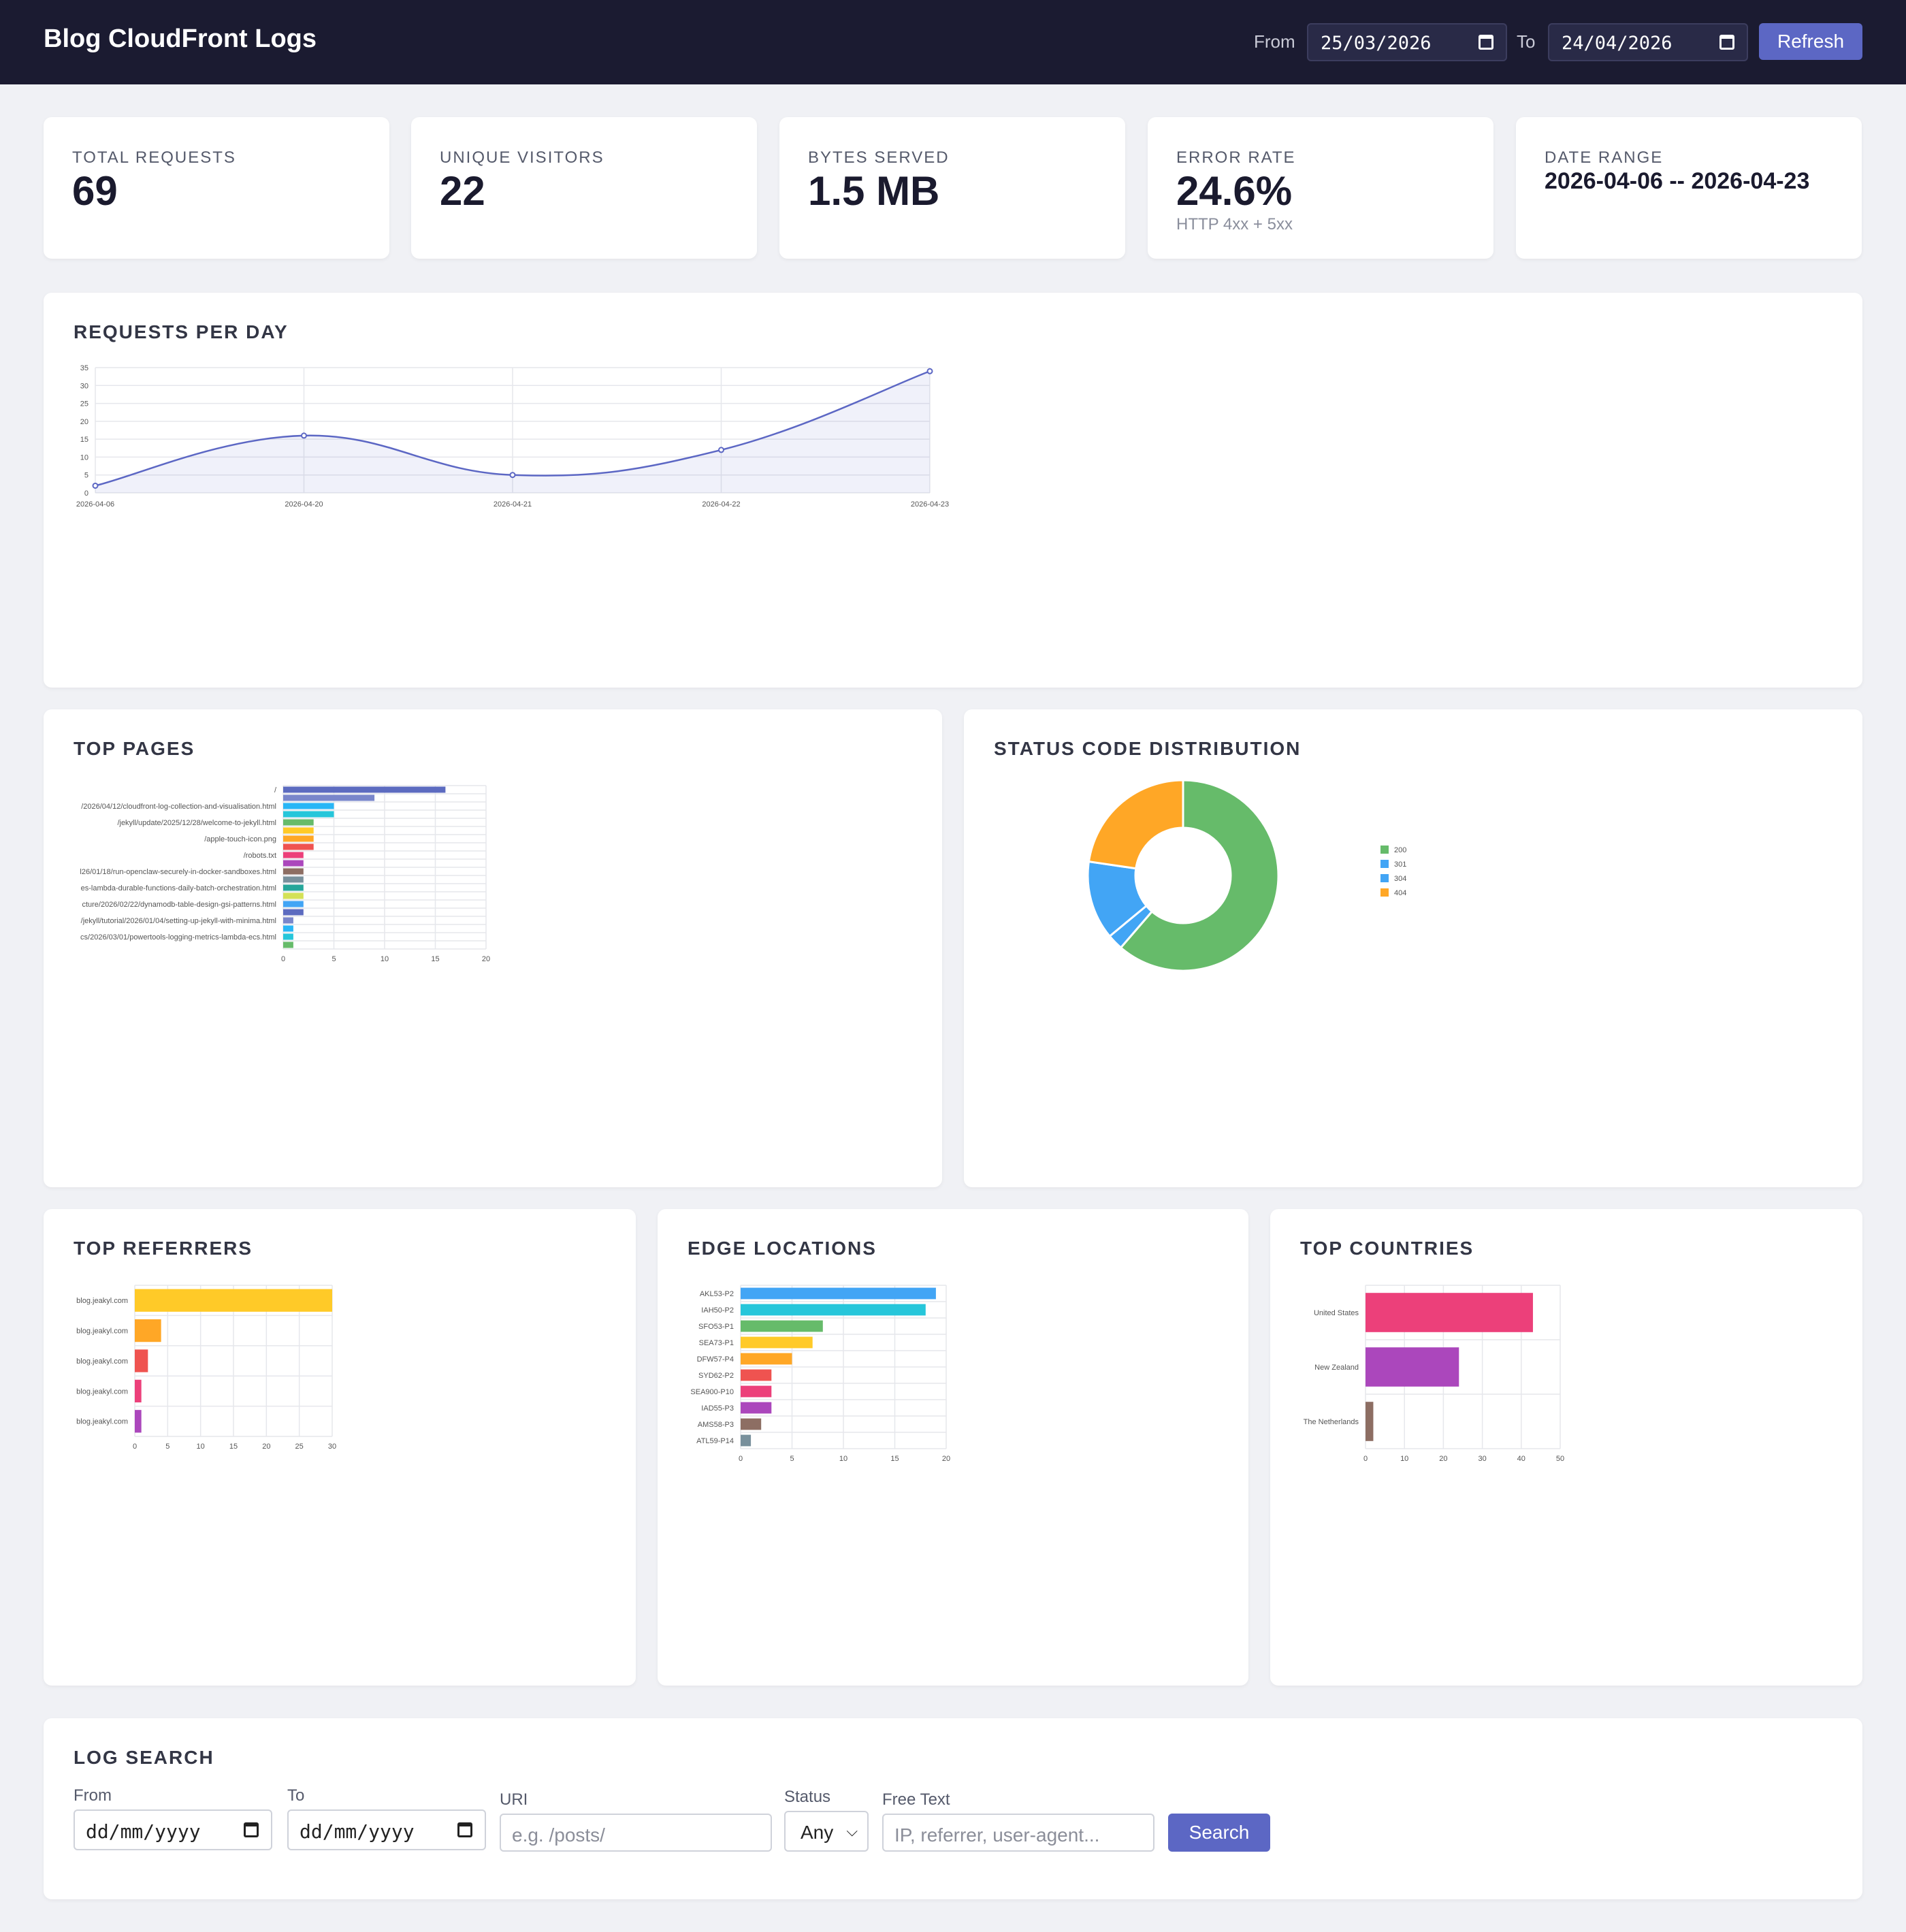 The width and height of the screenshot is (1906, 1932). Describe the element at coordinates (807, 1797) in the screenshot. I see `status-label: Status` at that location.